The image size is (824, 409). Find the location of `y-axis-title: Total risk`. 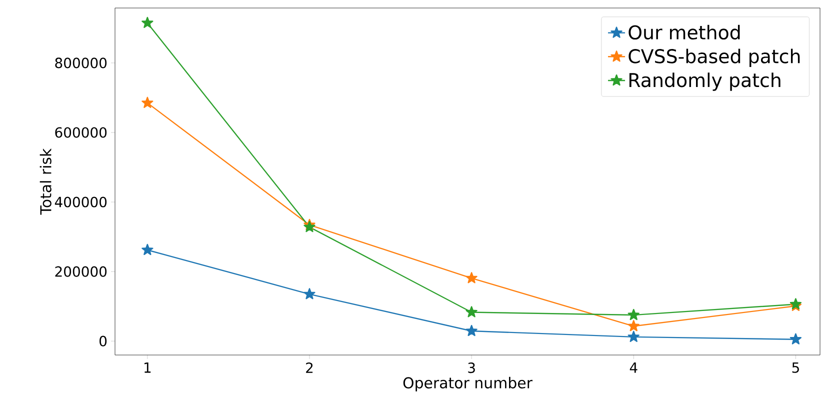

y-axis-title: Total risk is located at coordinates (46, 181).